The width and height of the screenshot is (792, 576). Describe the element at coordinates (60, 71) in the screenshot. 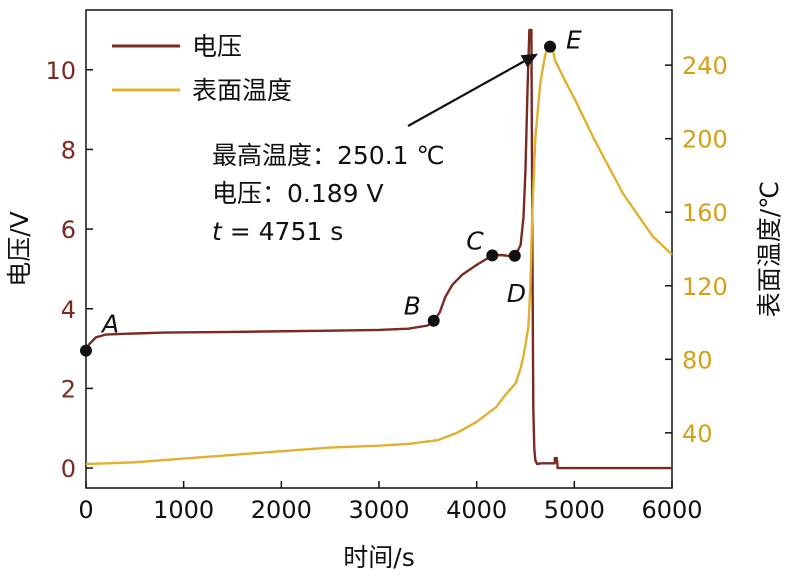

I see `y-left-tick-label: 10` at that location.